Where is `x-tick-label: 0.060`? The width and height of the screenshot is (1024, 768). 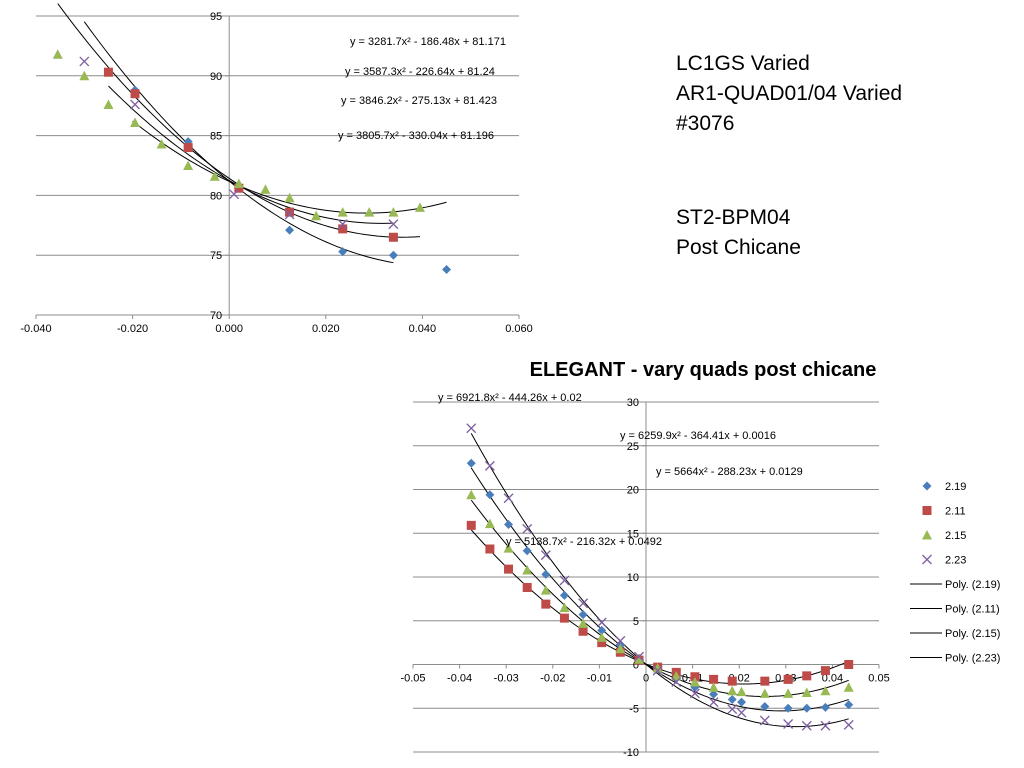 x-tick-label: 0.060 is located at coordinates (519, 329).